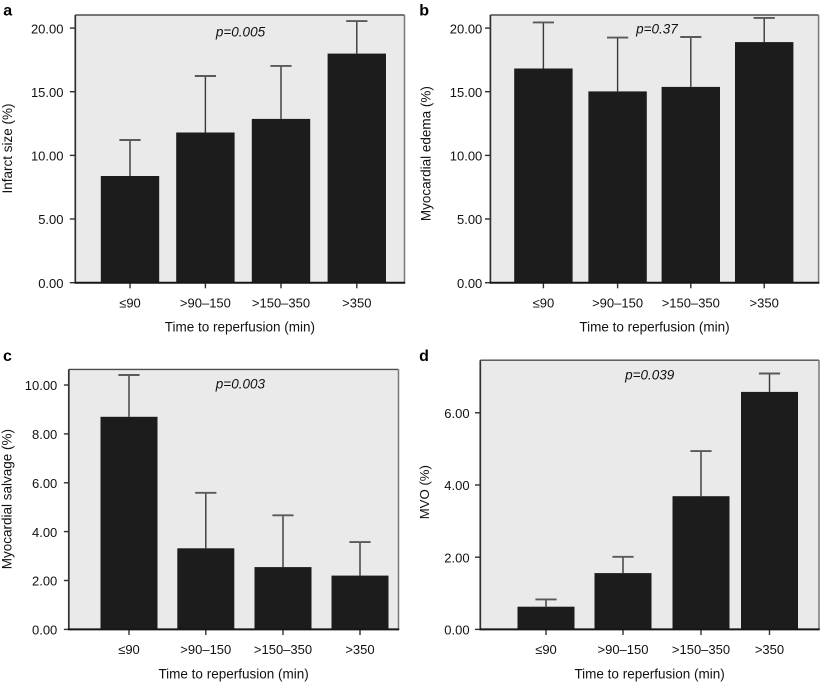  I want to click on svg-text: p=0.37, so click(656, 28).